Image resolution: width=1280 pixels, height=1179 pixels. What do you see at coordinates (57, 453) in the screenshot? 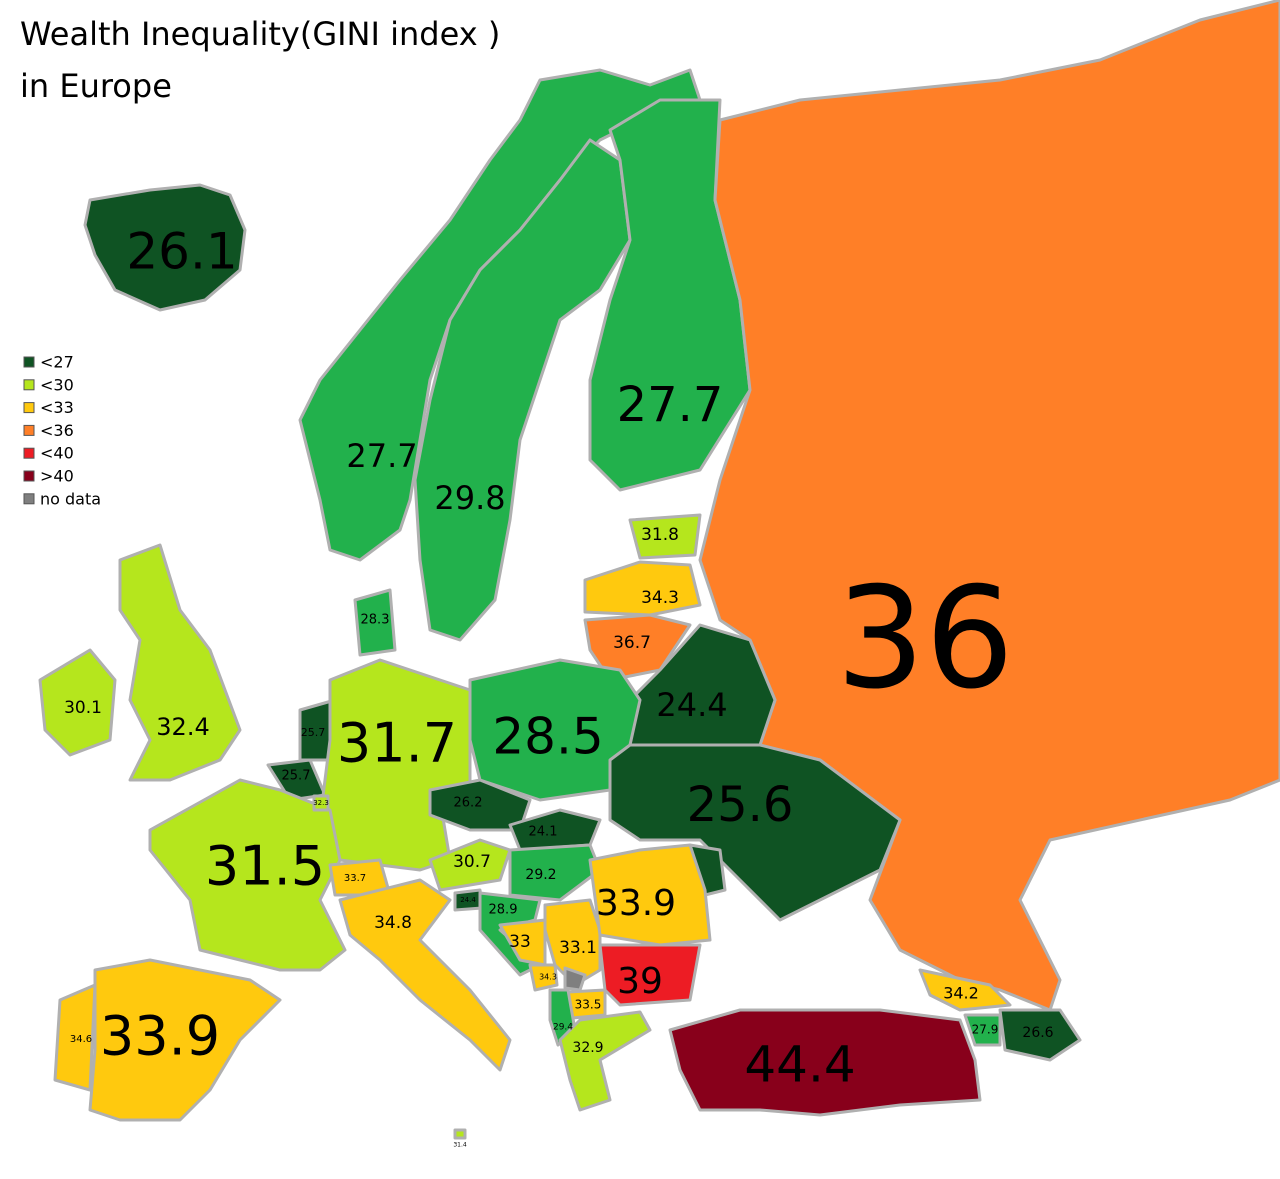
I see `legend-label: <40` at bounding box center [57, 453].